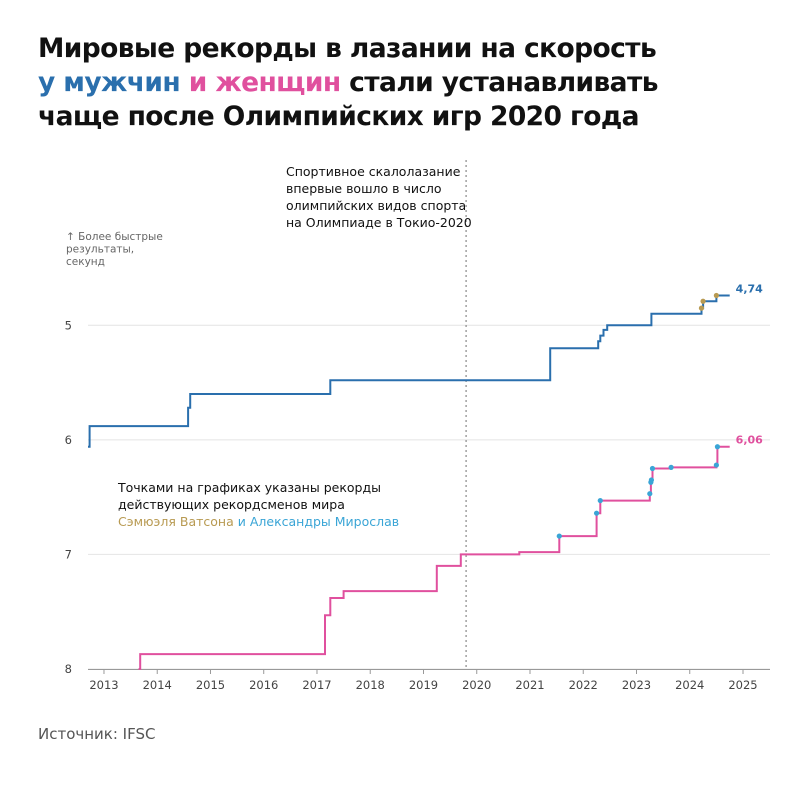  Describe the element at coordinates (583, 685) in the screenshot. I see `x-tick-label: 2022` at that location.